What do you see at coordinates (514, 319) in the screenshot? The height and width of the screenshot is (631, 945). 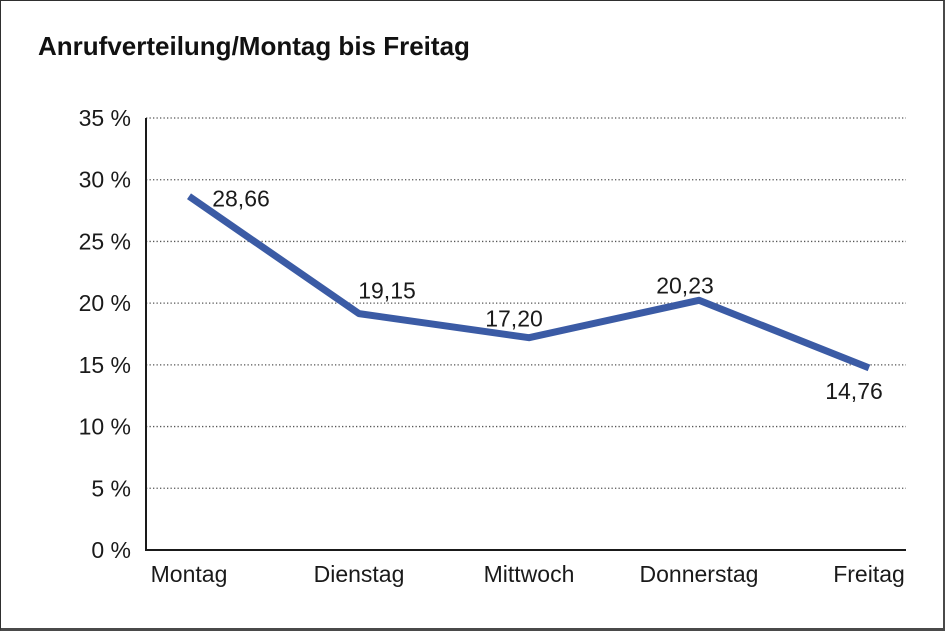 I see `data-label: 17,20` at bounding box center [514, 319].